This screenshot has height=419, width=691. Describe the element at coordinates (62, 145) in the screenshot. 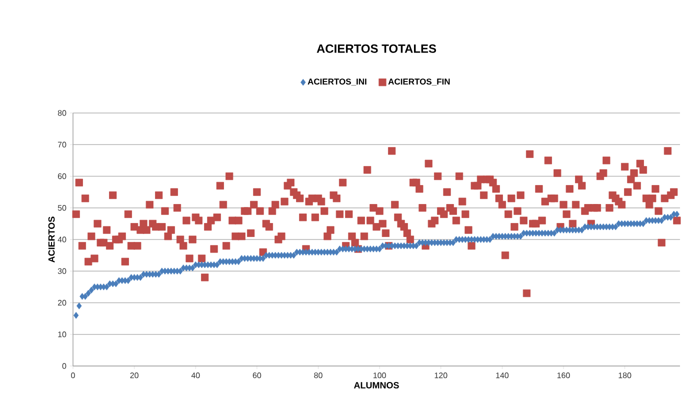

I see `y-tick-label: 70` at that location.